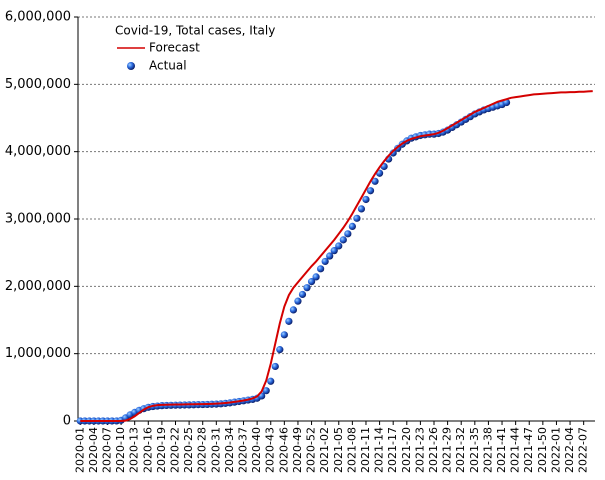  Describe the element at coordinates (487, 450) in the screenshot. I see `x-tick-label: 2021-38` at that location.